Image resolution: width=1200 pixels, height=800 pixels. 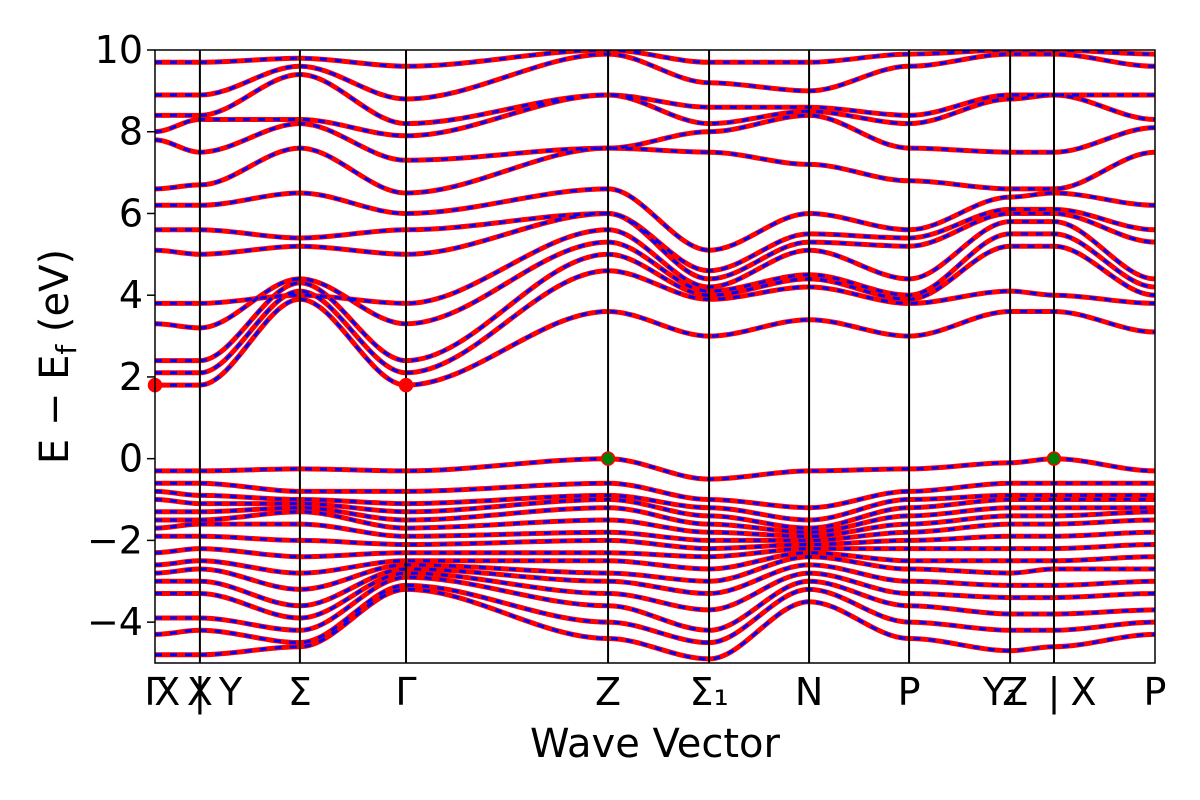 What do you see at coordinates (608, 692) in the screenshot?
I see `x-tick-label-7: Z` at bounding box center [608, 692].